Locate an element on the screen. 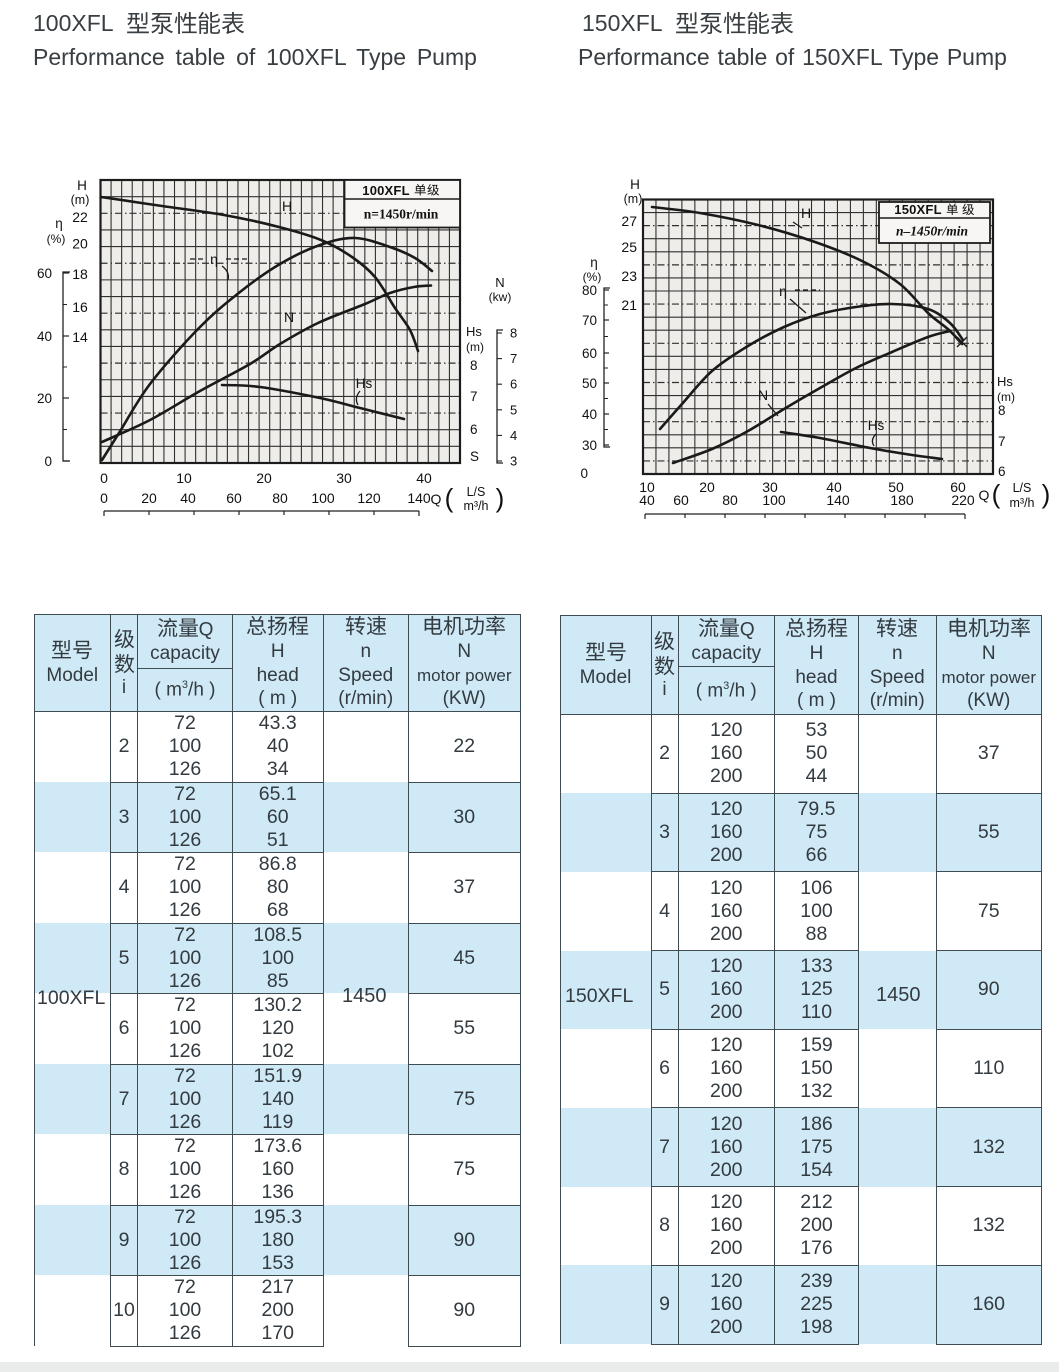 This screenshot has width=1059, height=1372. svg-text: 120 is located at coordinates (369, 498).